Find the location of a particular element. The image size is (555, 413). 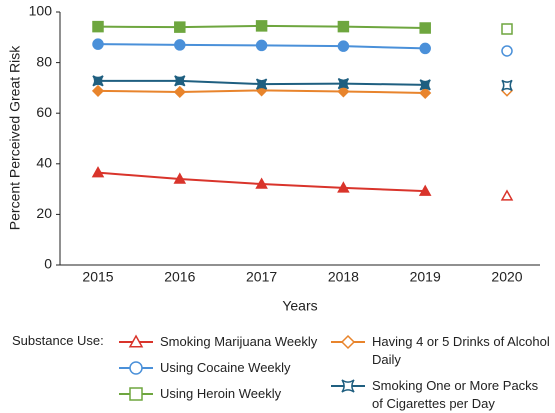

legend-title: Substance Use: is located at coordinates (58, 340).